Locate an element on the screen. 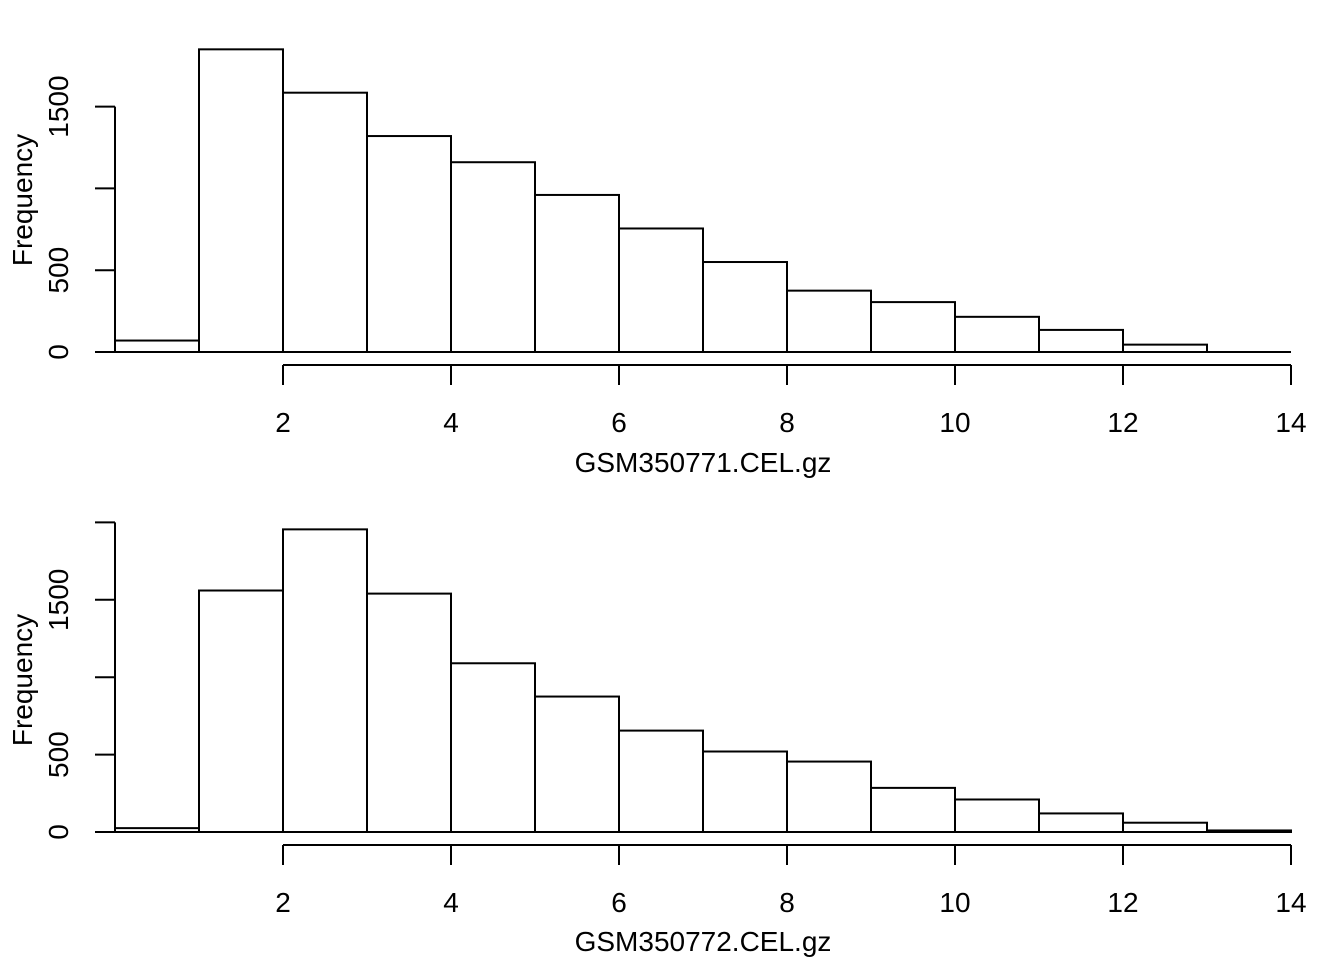 The image size is (1344, 960). x-axis-title: GSM350772.CEL.gz is located at coordinates (703, 941).